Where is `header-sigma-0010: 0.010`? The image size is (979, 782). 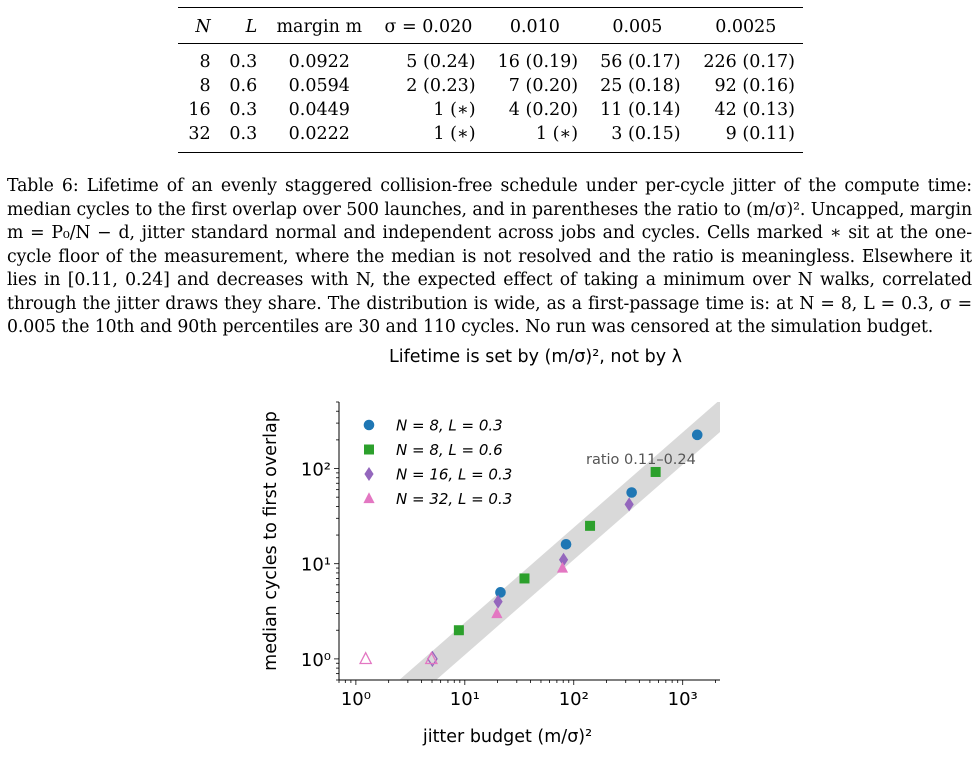 header-sigma-0010: 0.010 is located at coordinates (534, 26).